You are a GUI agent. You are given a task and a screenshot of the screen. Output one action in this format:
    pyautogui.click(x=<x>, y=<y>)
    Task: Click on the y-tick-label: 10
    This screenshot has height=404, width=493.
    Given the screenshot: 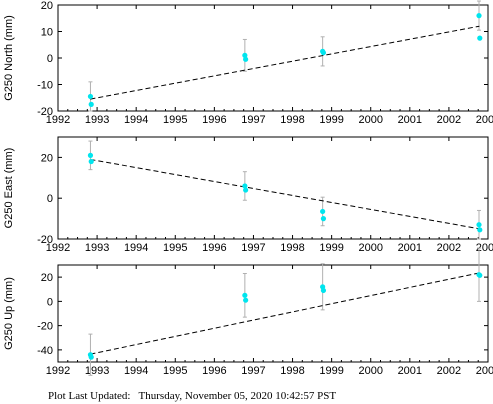 What is the action you would take?
    pyautogui.click(x=47, y=33)
    